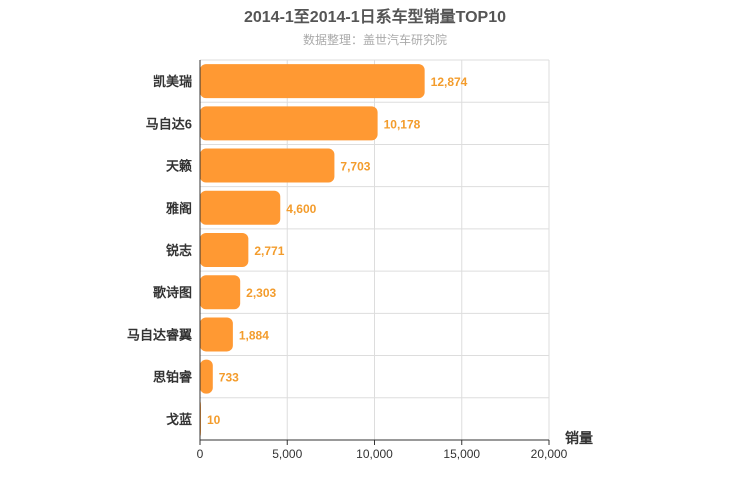  I want to click on category-label: 马自达6, so click(169, 123).